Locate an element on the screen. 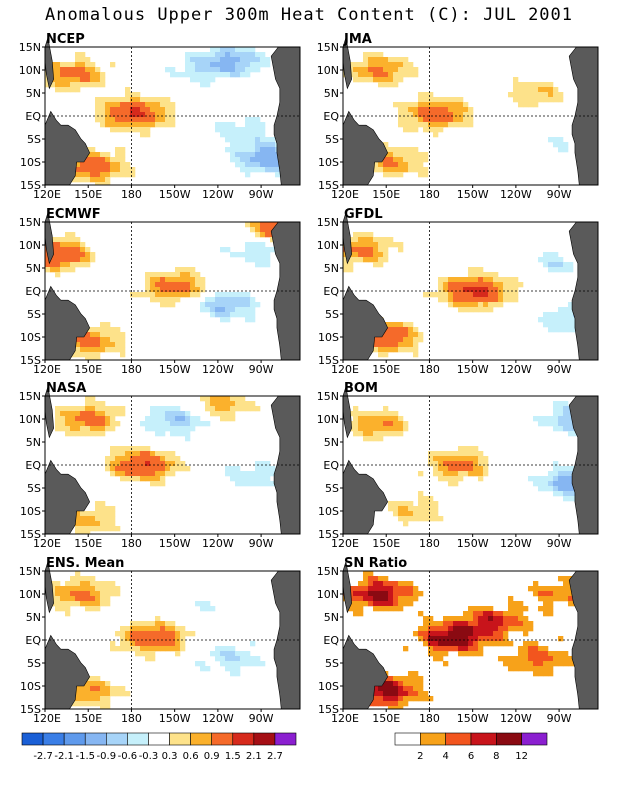 Image resolution: width=618 pixels, height=800 pixels. colorbar-tick-label: 4 is located at coordinates (445, 756).